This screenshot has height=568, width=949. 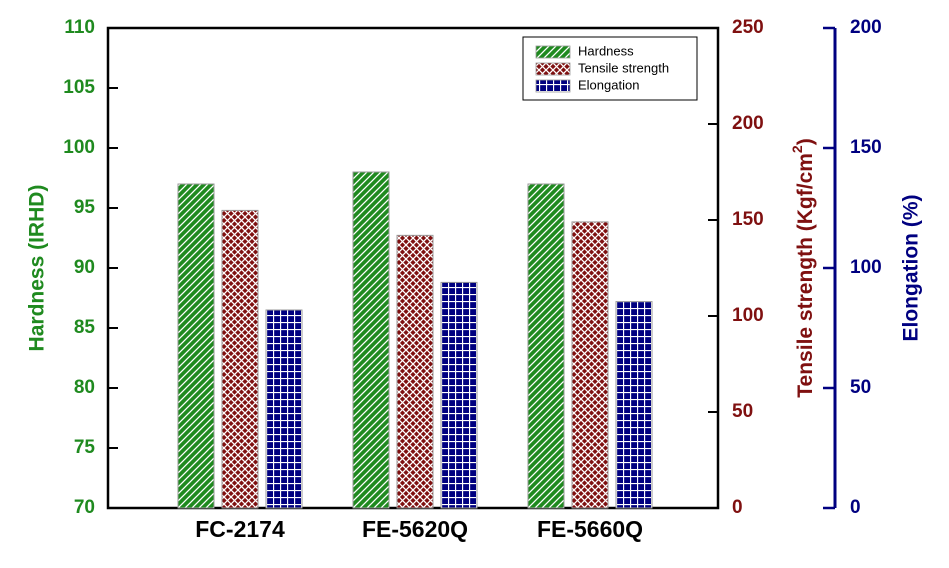 What do you see at coordinates (748, 27) in the screenshot?
I see `y2-tick-label: 250` at bounding box center [748, 27].